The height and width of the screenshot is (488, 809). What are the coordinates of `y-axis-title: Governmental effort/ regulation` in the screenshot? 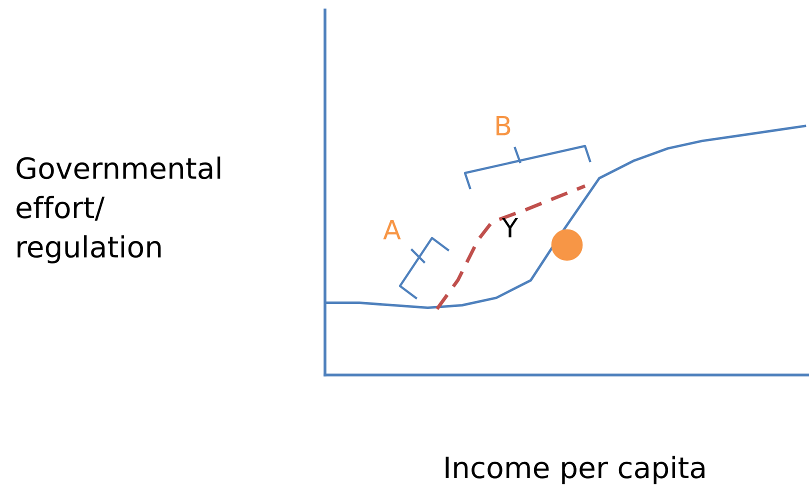 It's located at (118, 210).